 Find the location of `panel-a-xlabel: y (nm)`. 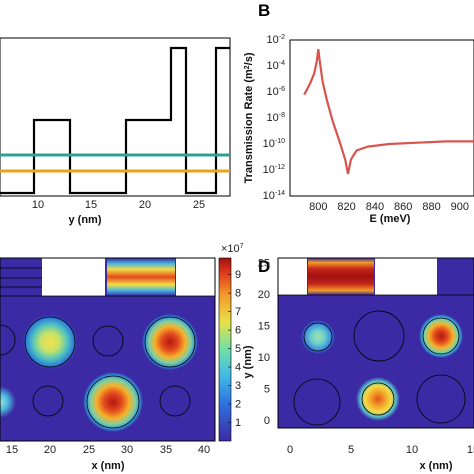

panel-a-xlabel: y (nm) is located at coordinates (85, 220).